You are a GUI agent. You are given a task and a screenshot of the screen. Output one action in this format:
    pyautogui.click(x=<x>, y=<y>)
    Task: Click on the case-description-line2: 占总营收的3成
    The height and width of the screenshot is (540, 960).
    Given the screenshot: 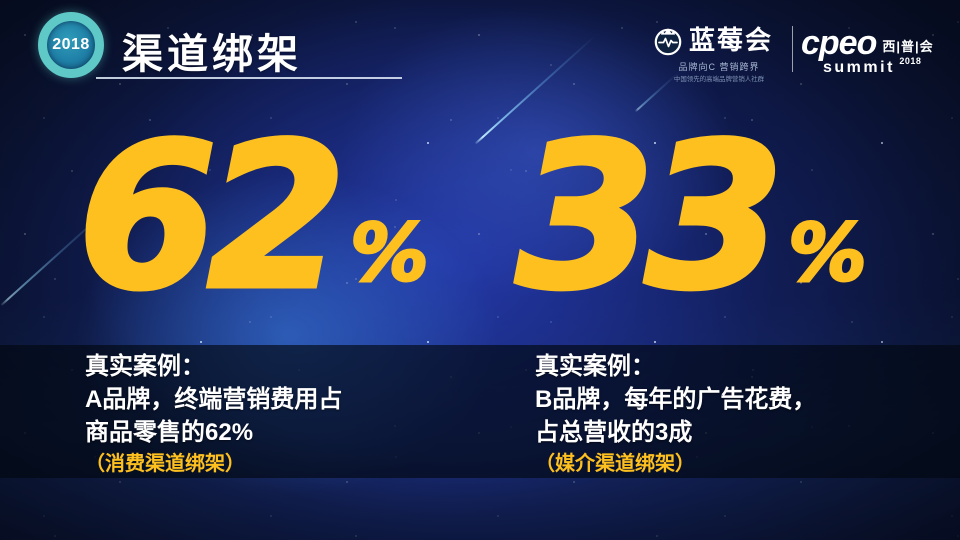 What is the action you would take?
    pyautogui.click(x=614, y=432)
    